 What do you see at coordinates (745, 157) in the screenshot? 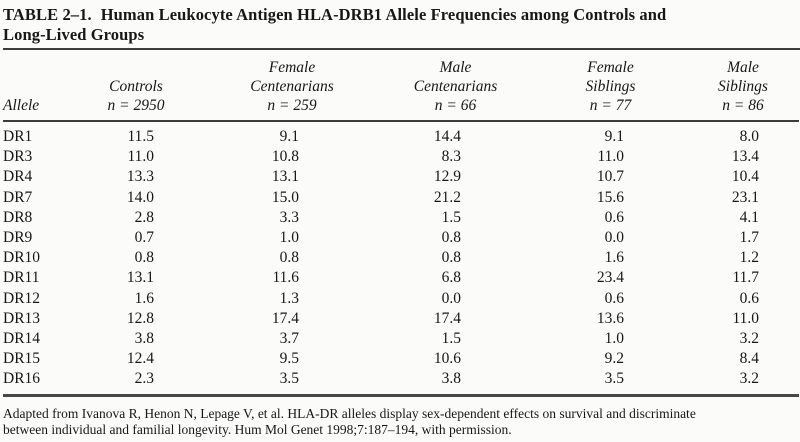
I see `value-cell: 13.4` at bounding box center [745, 157].